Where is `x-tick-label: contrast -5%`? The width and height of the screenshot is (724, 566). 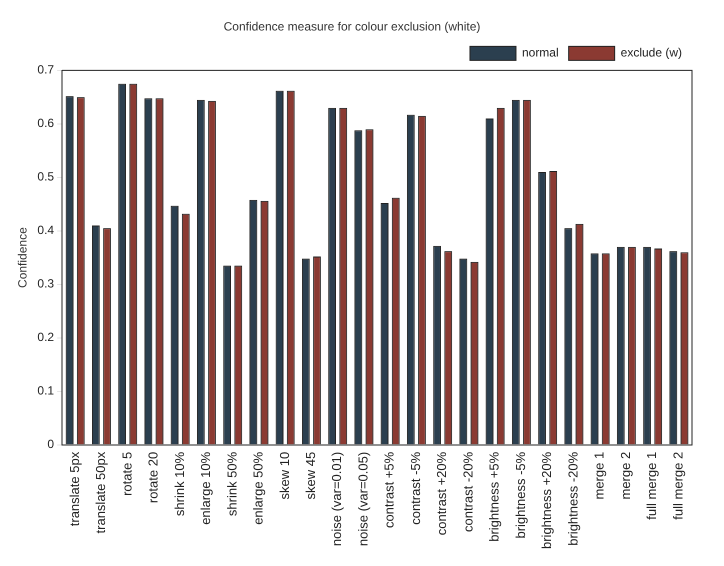 x-tick-label: contrast -5% is located at coordinates (415, 488).